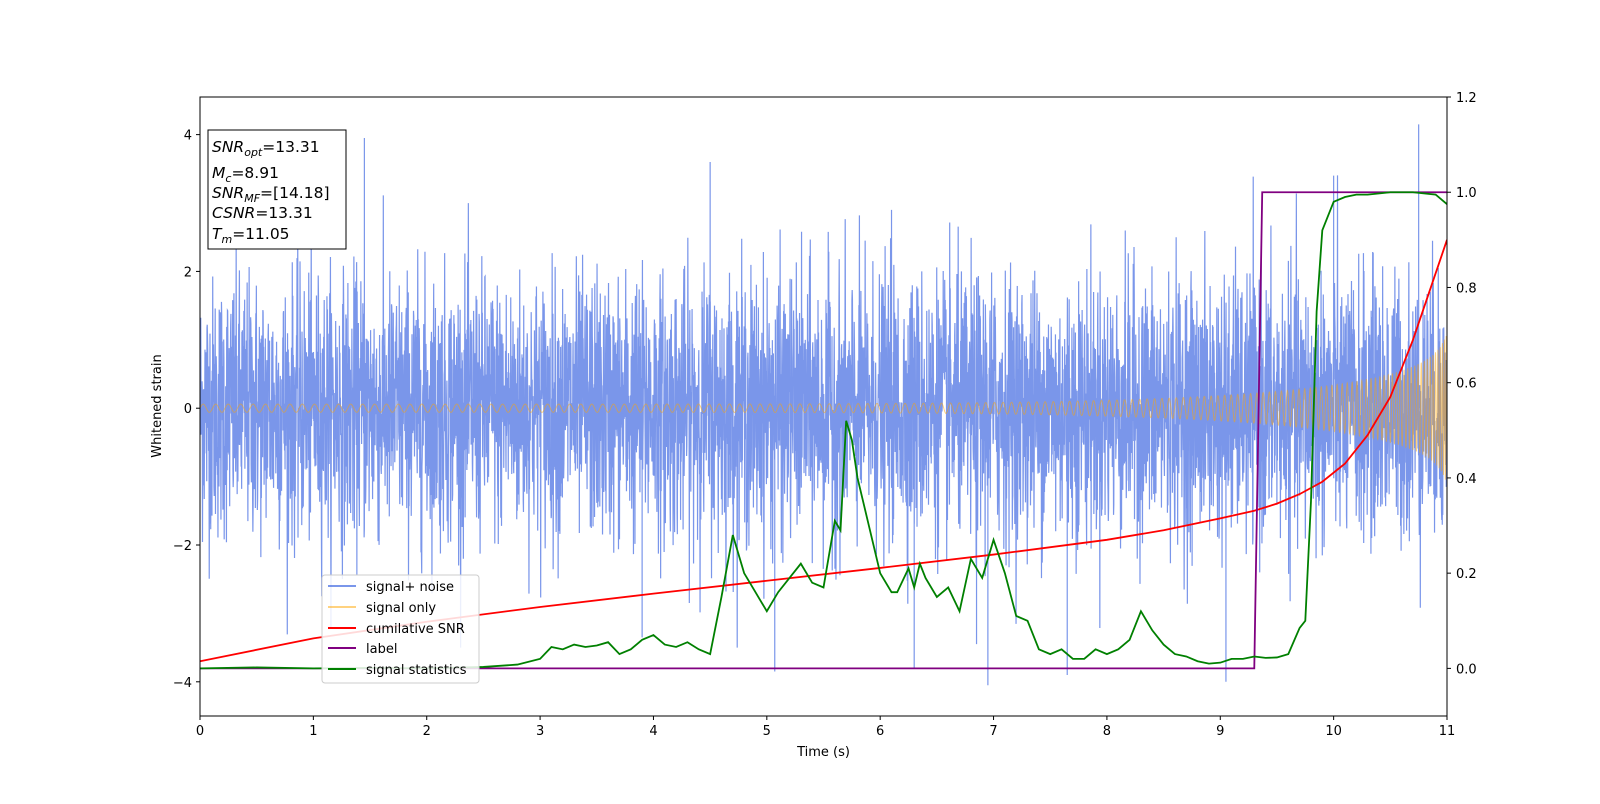 This screenshot has width=1600, height=804. What do you see at coordinates (200, 731) in the screenshot?
I see `x-tick-label: 0` at bounding box center [200, 731].